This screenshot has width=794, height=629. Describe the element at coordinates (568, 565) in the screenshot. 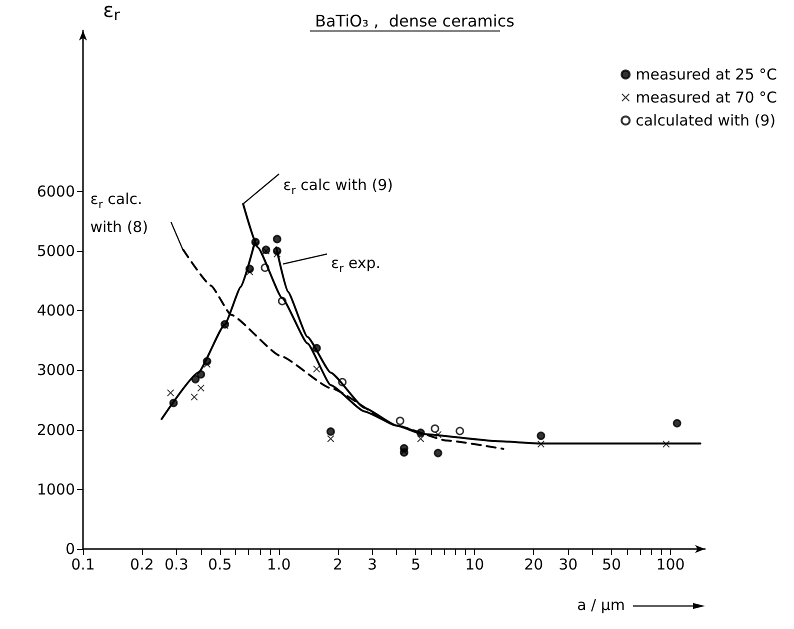

I see `x-tick-label: 30` at that location.